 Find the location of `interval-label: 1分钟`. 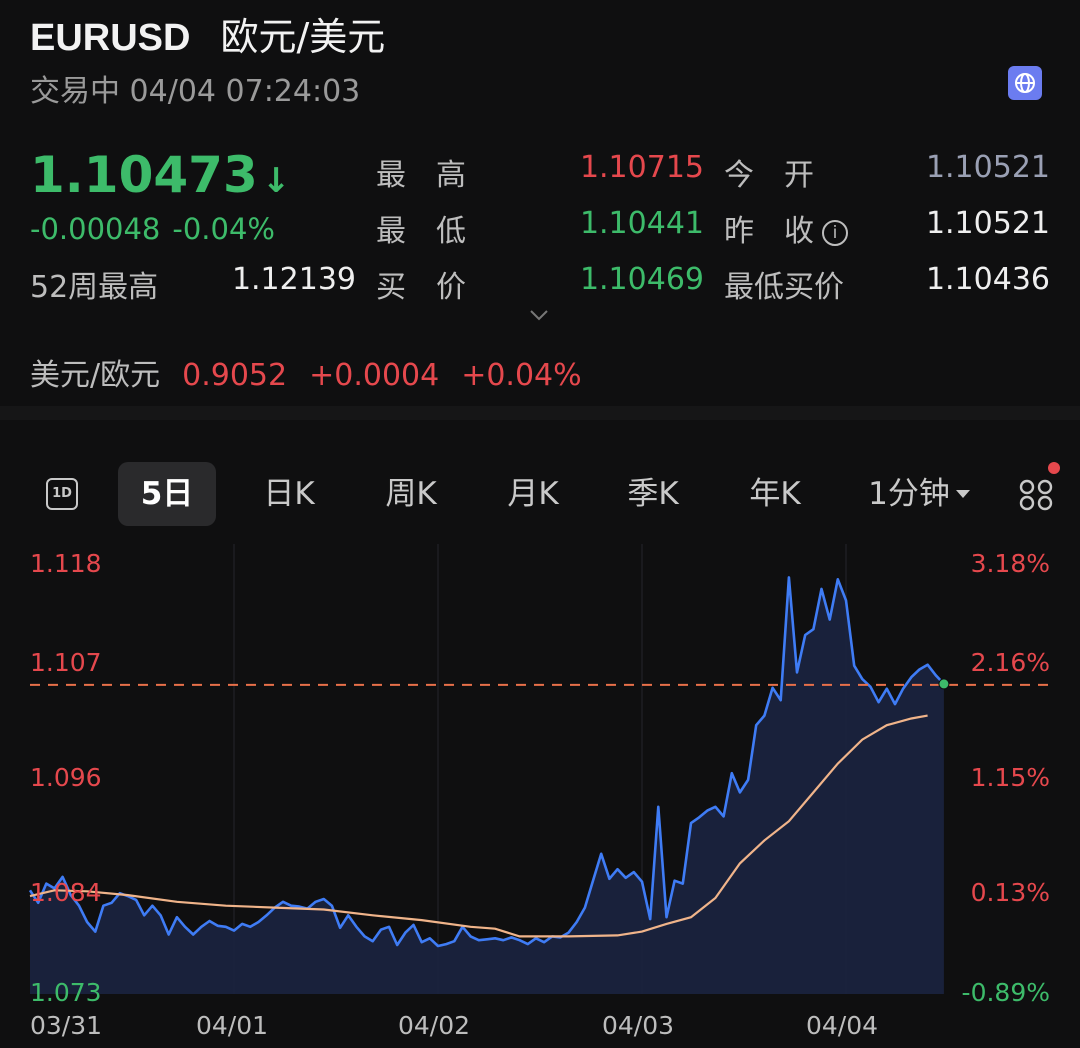

interval-label: 1分钟 is located at coordinates (909, 494).